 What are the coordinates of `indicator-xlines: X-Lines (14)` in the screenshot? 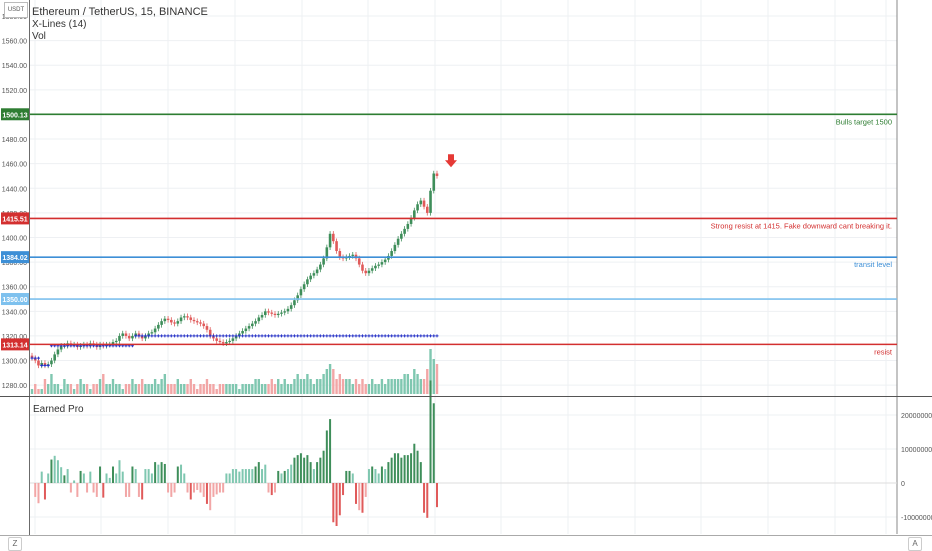 It's located at (59, 24).